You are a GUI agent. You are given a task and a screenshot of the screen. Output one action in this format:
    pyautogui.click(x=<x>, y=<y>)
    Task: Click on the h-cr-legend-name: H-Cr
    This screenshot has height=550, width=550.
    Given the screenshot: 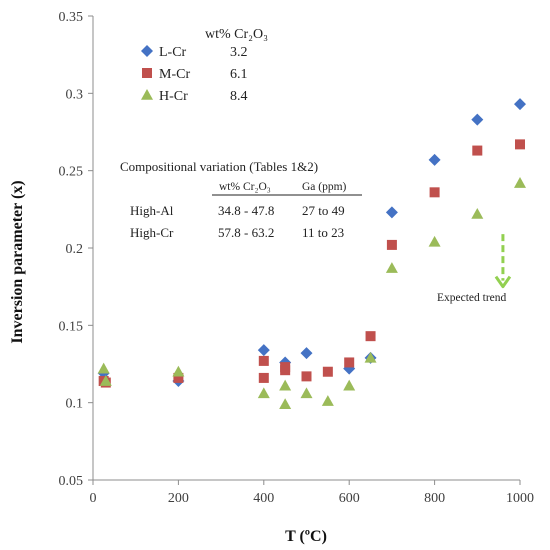 What is the action you would take?
    pyautogui.click(x=173, y=96)
    